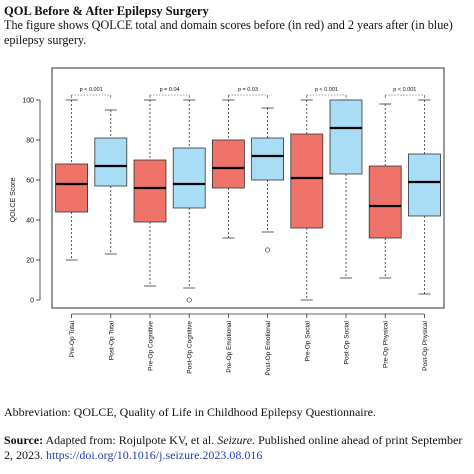 The height and width of the screenshot is (474, 474). Describe the element at coordinates (28, 101) in the screenshot. I see `y-tick-label: 100` at that location.